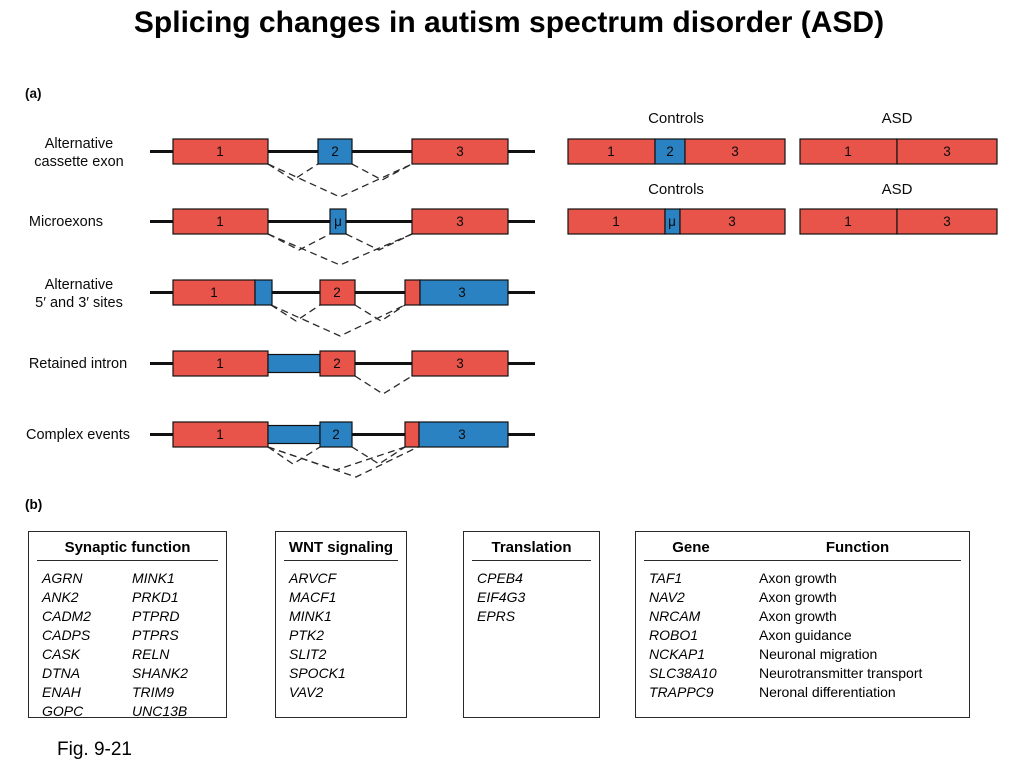  I want to click on gene-item: TRIM9, so click(153, 692).